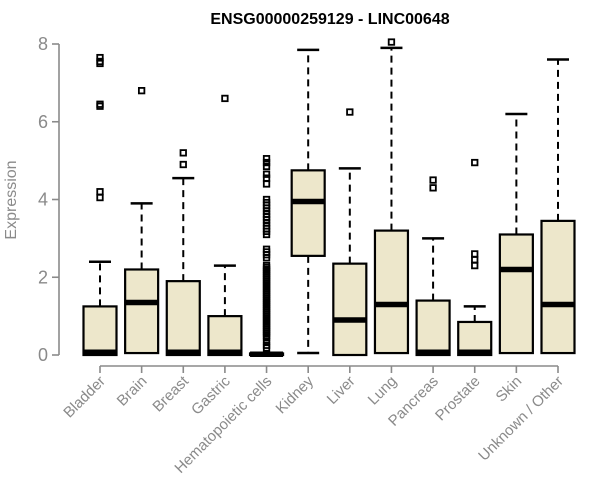 The width and height of the screenshot is (600, 500). I want to click on x-tick-label: Lung, so click(383, 391).